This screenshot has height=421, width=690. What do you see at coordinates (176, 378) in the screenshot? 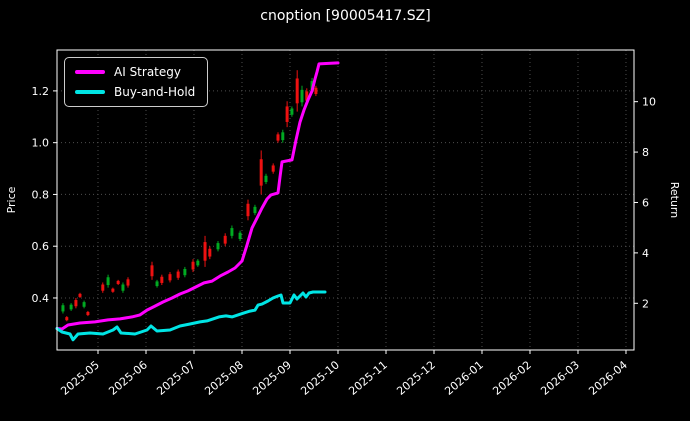
I see `x-tick-label: 2025-07` at bounding box center [176, 378].